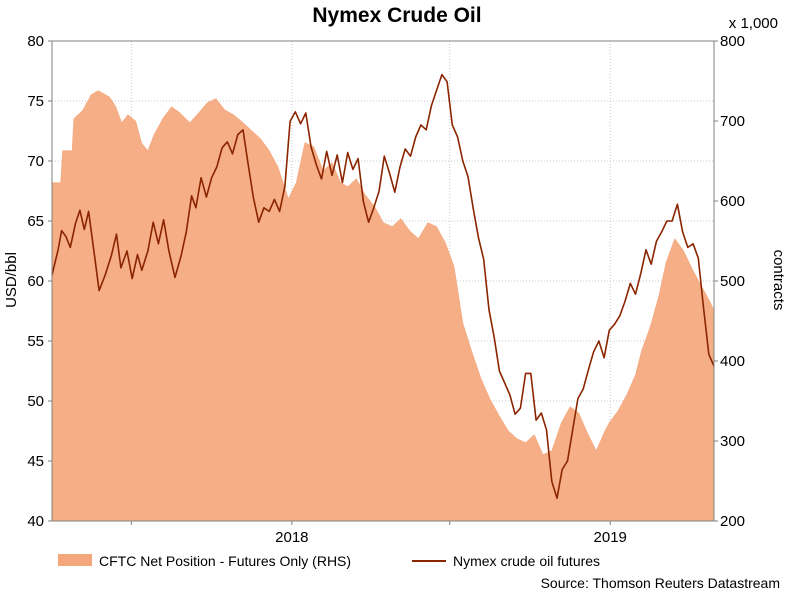 This screenshot has width=790, height=594. Describe the element at coordinates (11, 280) in the screenshot. I see `left-axis-label: USD/bbl` at that location.